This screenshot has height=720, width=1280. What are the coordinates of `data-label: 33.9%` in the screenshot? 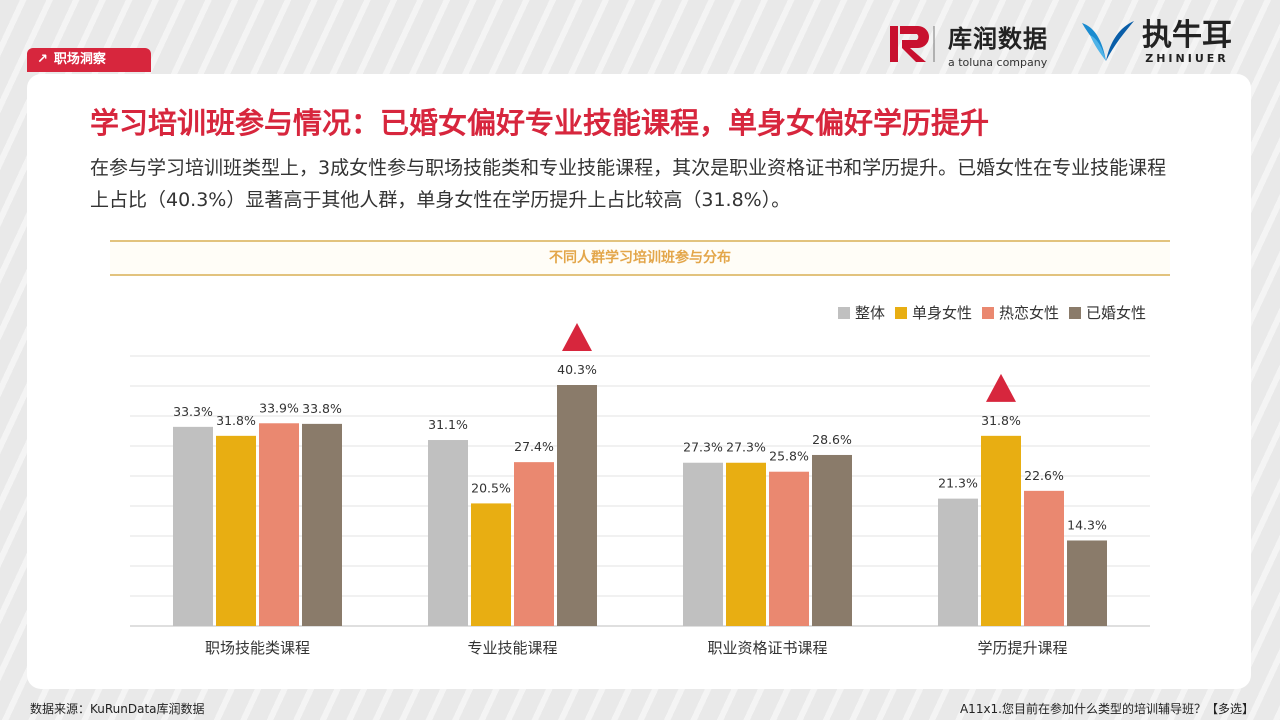 It's located at (279, 407).